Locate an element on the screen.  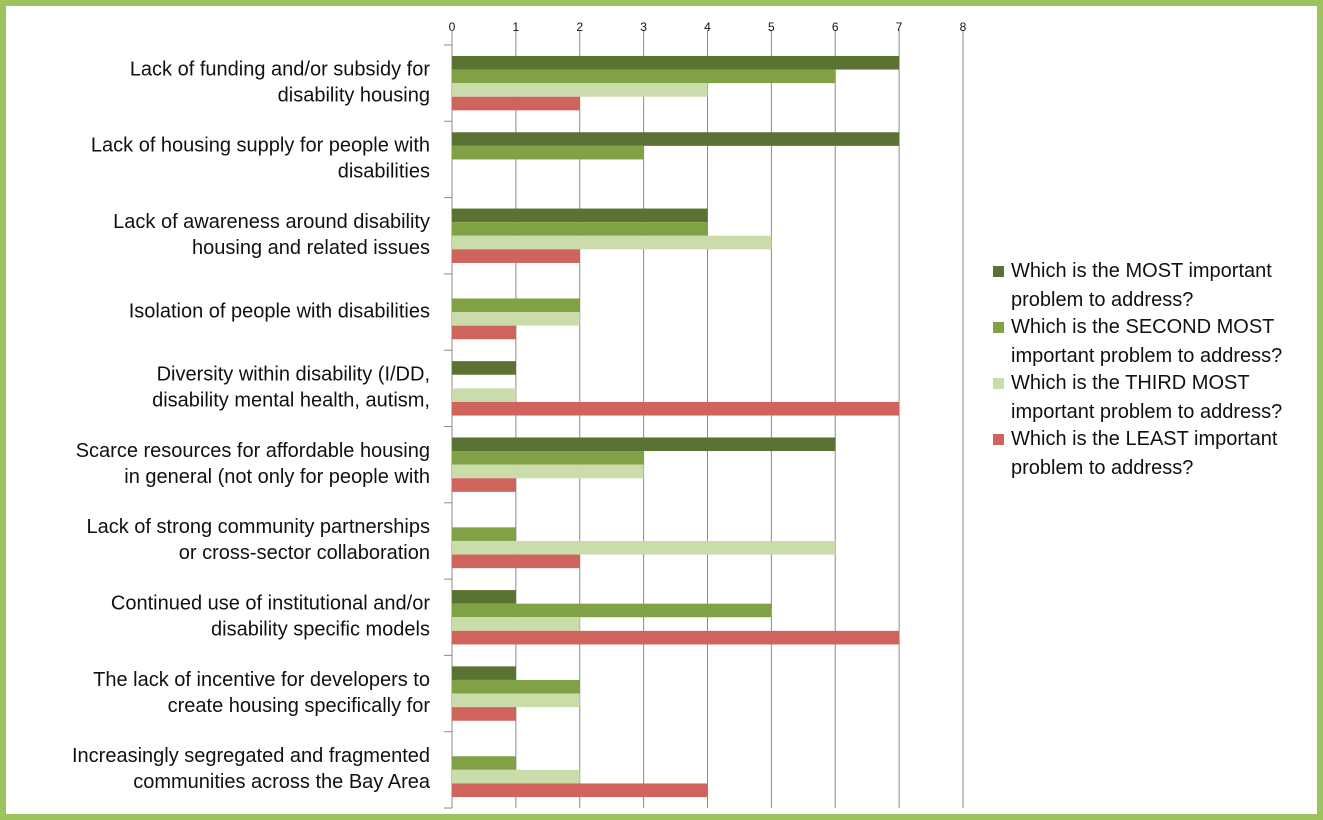
y-tick-label: communities across the Bay Area is located at coordinates (282, 782).